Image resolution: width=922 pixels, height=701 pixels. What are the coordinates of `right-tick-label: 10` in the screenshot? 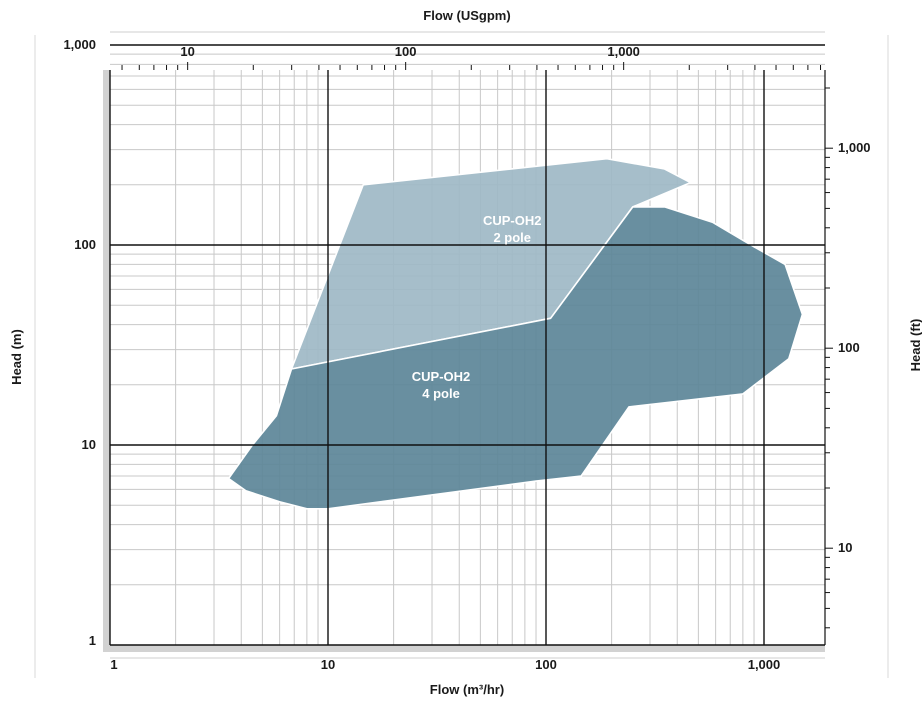 It's located at (845, 547).